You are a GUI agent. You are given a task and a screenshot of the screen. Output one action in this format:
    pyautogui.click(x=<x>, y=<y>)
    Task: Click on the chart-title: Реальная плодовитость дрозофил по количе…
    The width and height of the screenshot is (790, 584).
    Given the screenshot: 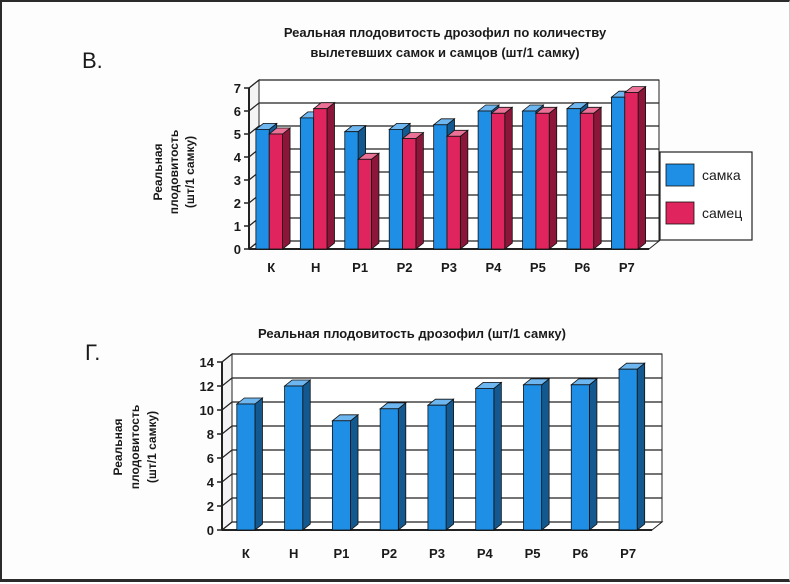 What is the action you would take?
    pyautogui.click(x=445, y=32)
    